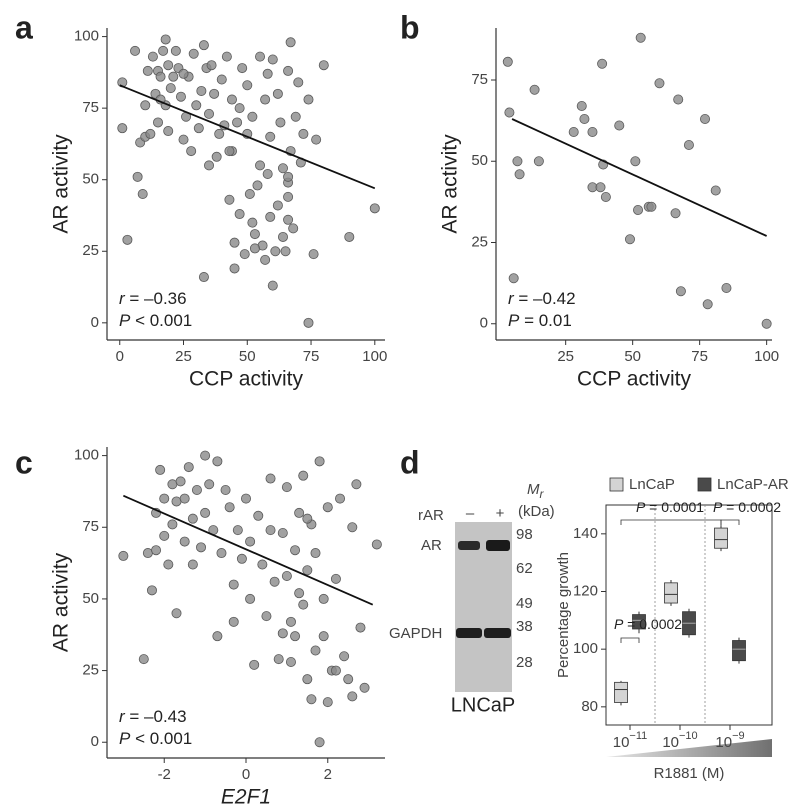 This screenshot has width=800, height=805. What do you see at coordinates (514, 320) in the screenshot?
I see `stat-symbol: P` at bounding box center [514, 320].